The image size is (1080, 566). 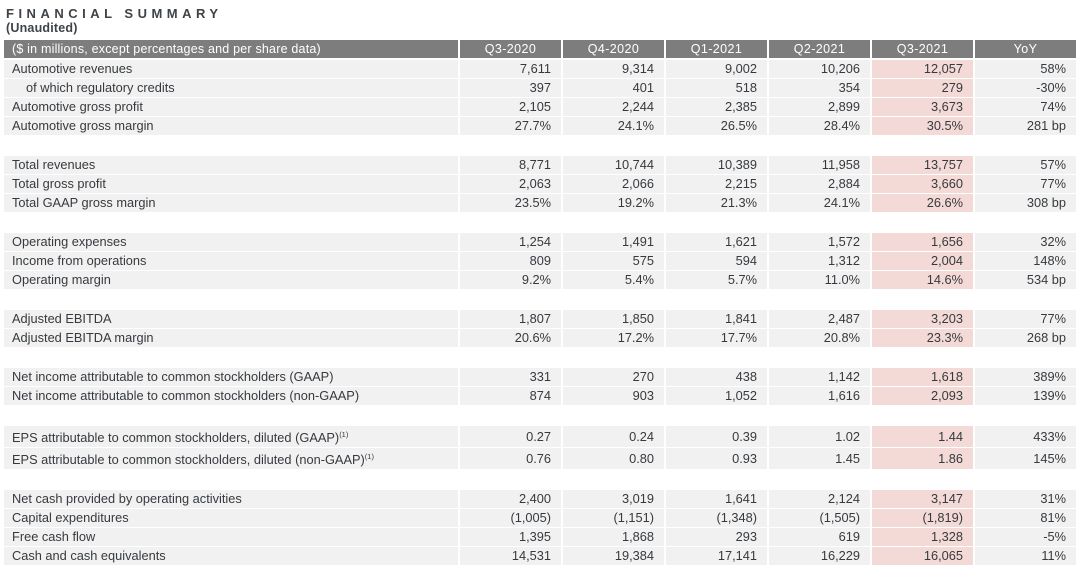 What do you see at coordinates (42, 28) in the screenshot?
I see `page-subtitle: (Unaudited)` at bounding box center [42, 28].